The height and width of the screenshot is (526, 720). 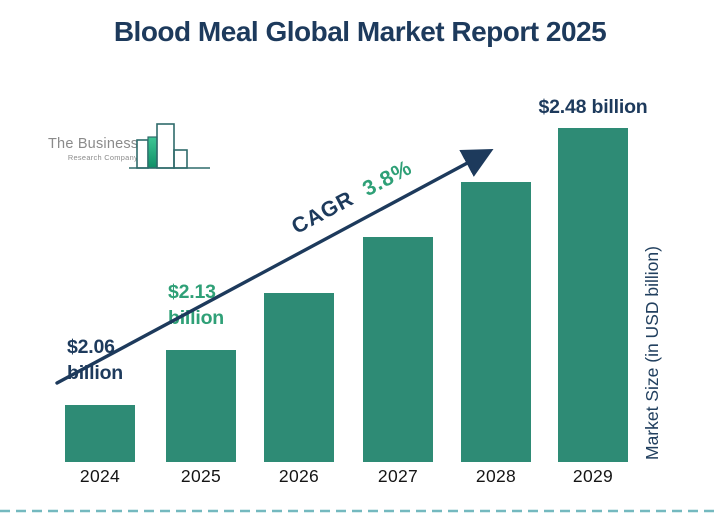 I want to click on x-tick-2025: 2025, so click(x=201, y=476).